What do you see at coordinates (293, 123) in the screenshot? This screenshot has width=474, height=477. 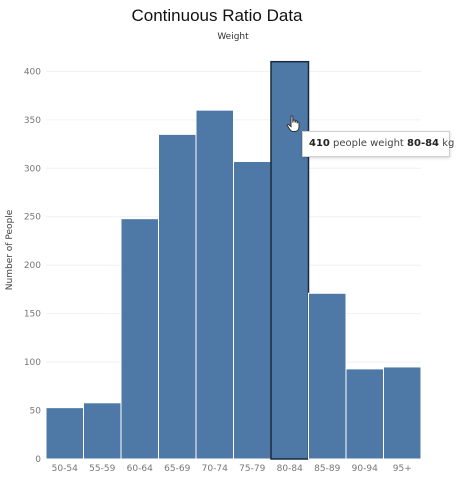 I see `hand-pointer-icon` at bounding box center [293, 123].